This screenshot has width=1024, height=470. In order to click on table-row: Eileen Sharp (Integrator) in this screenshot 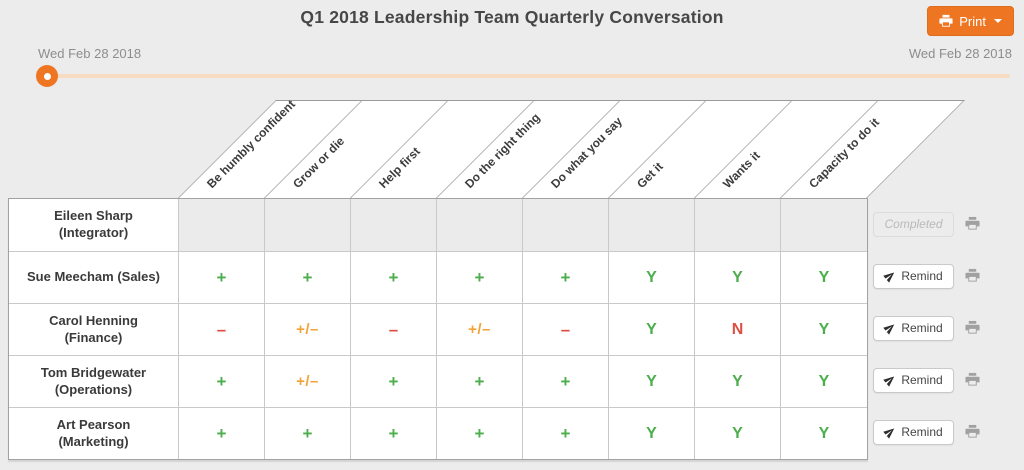, I will do `click(438, 225)`.